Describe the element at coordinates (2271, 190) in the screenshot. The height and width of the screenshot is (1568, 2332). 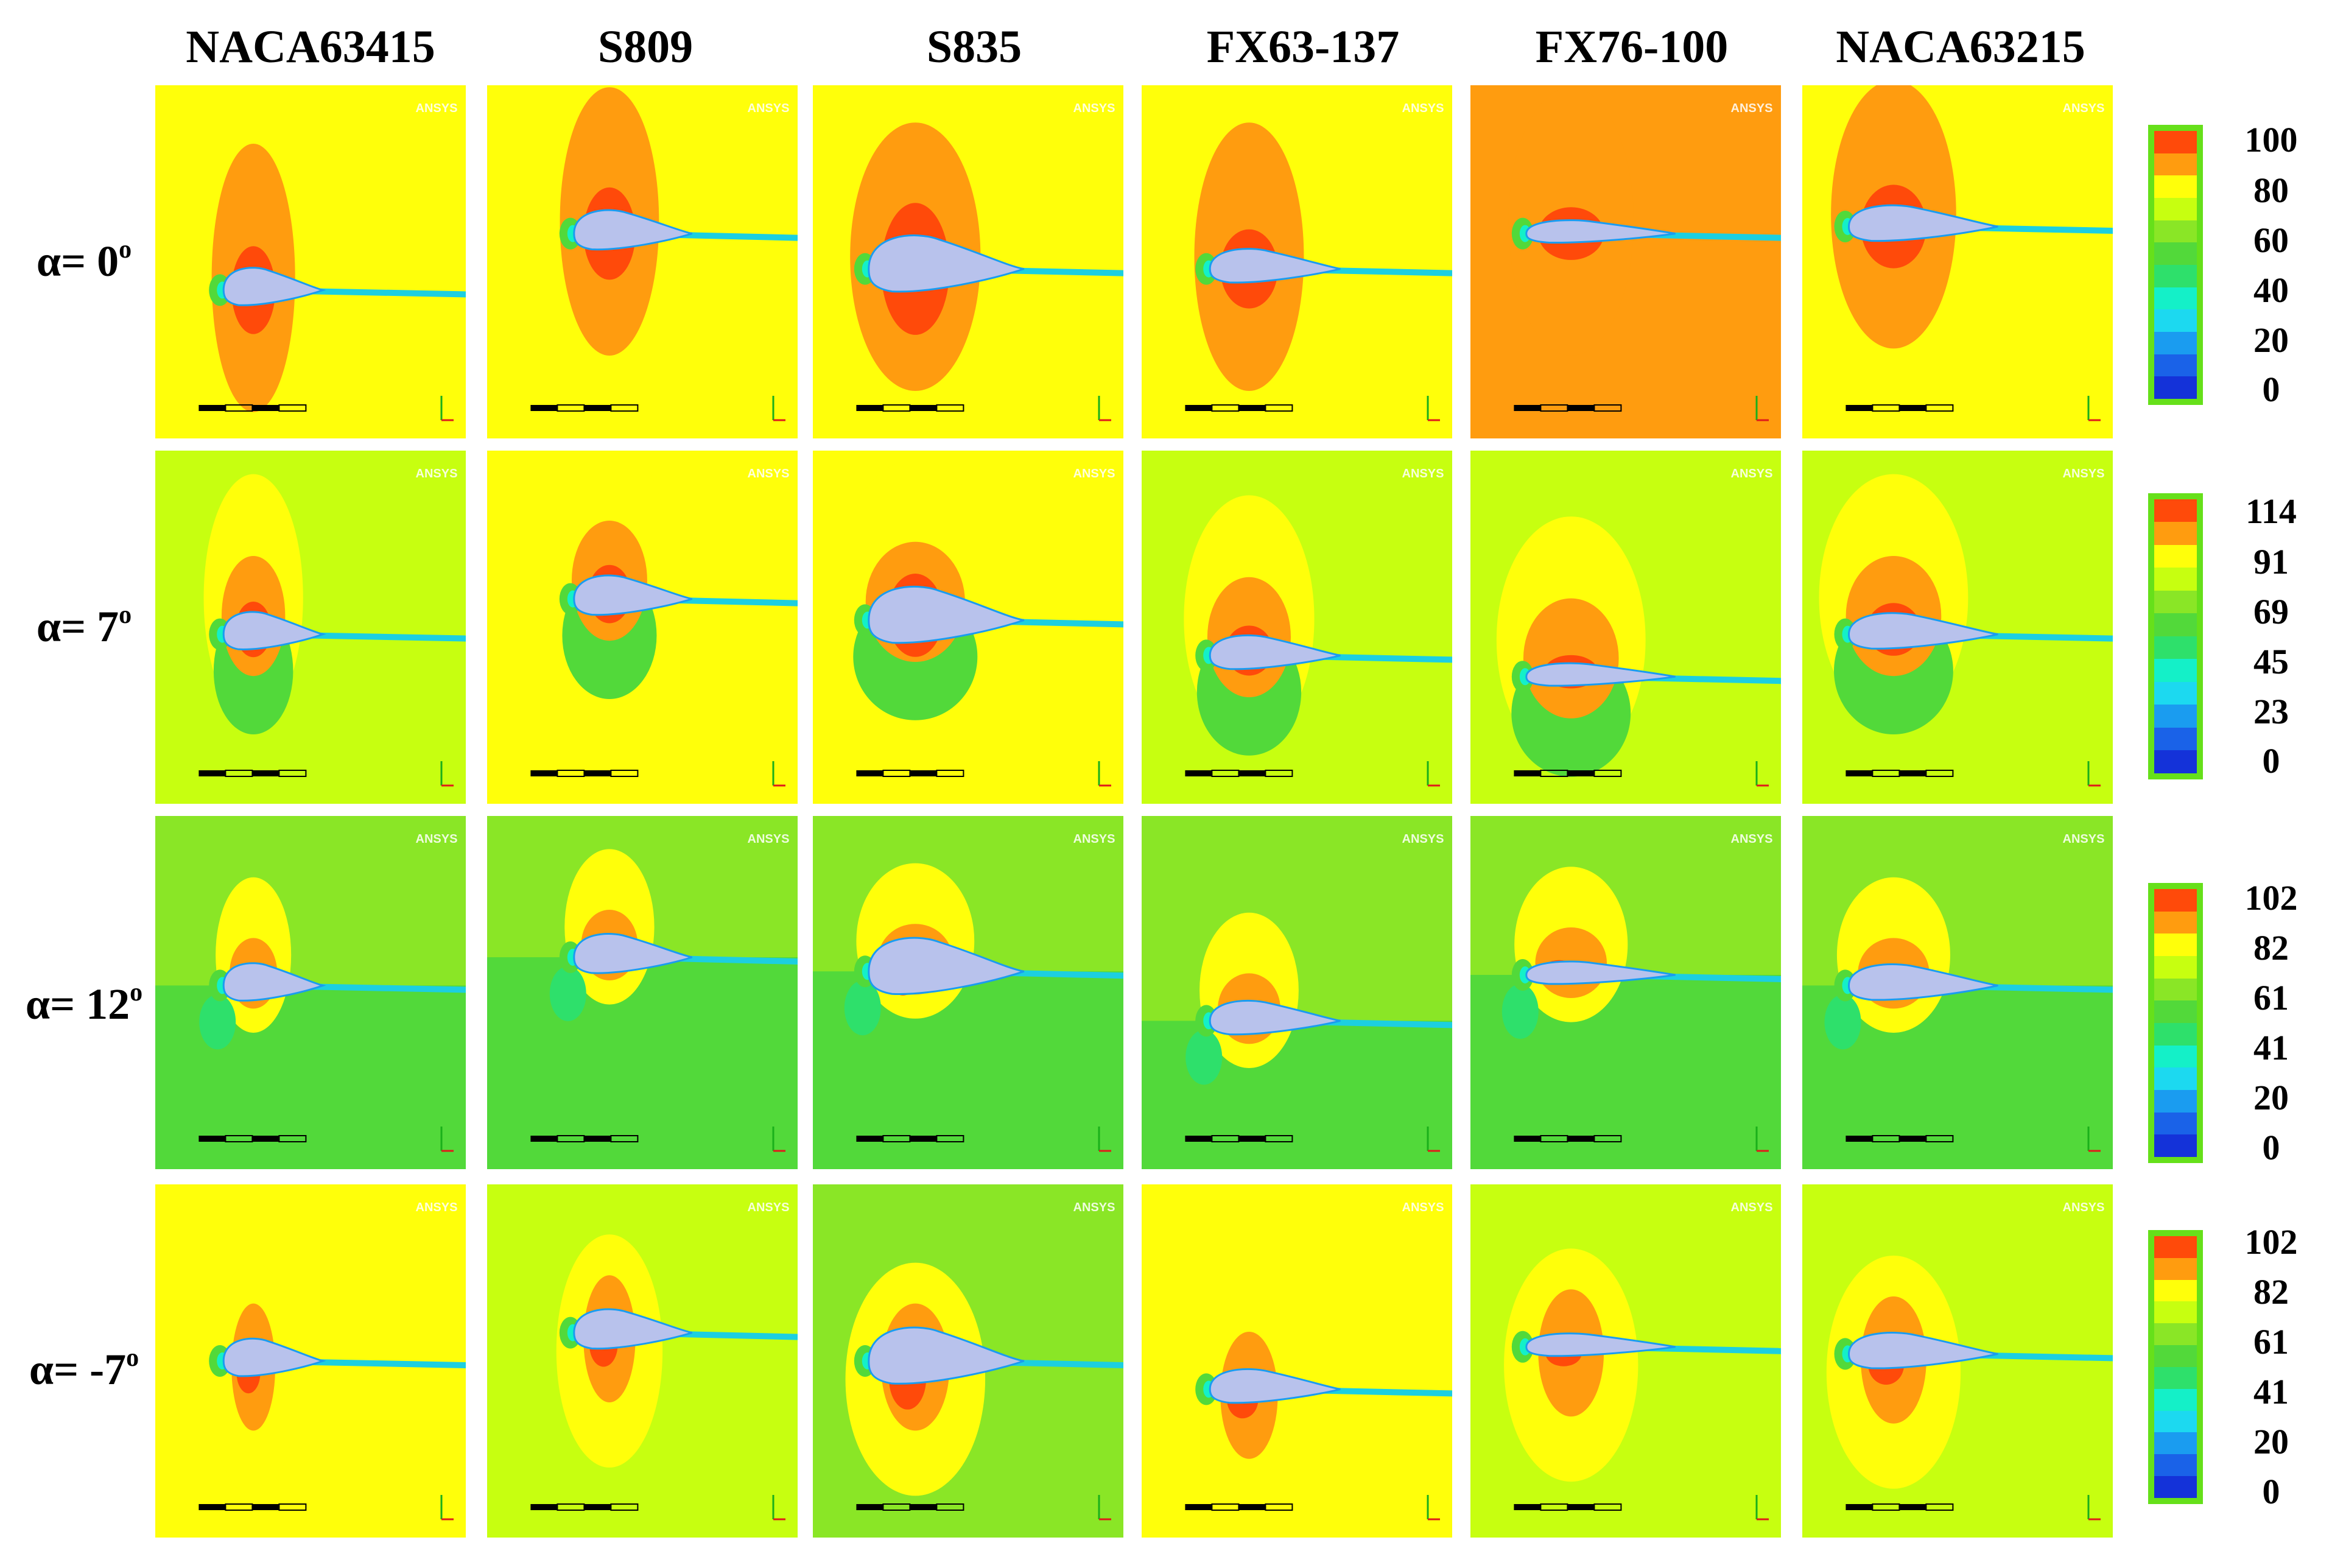
I see `colorbar-tick: 80` at that location.